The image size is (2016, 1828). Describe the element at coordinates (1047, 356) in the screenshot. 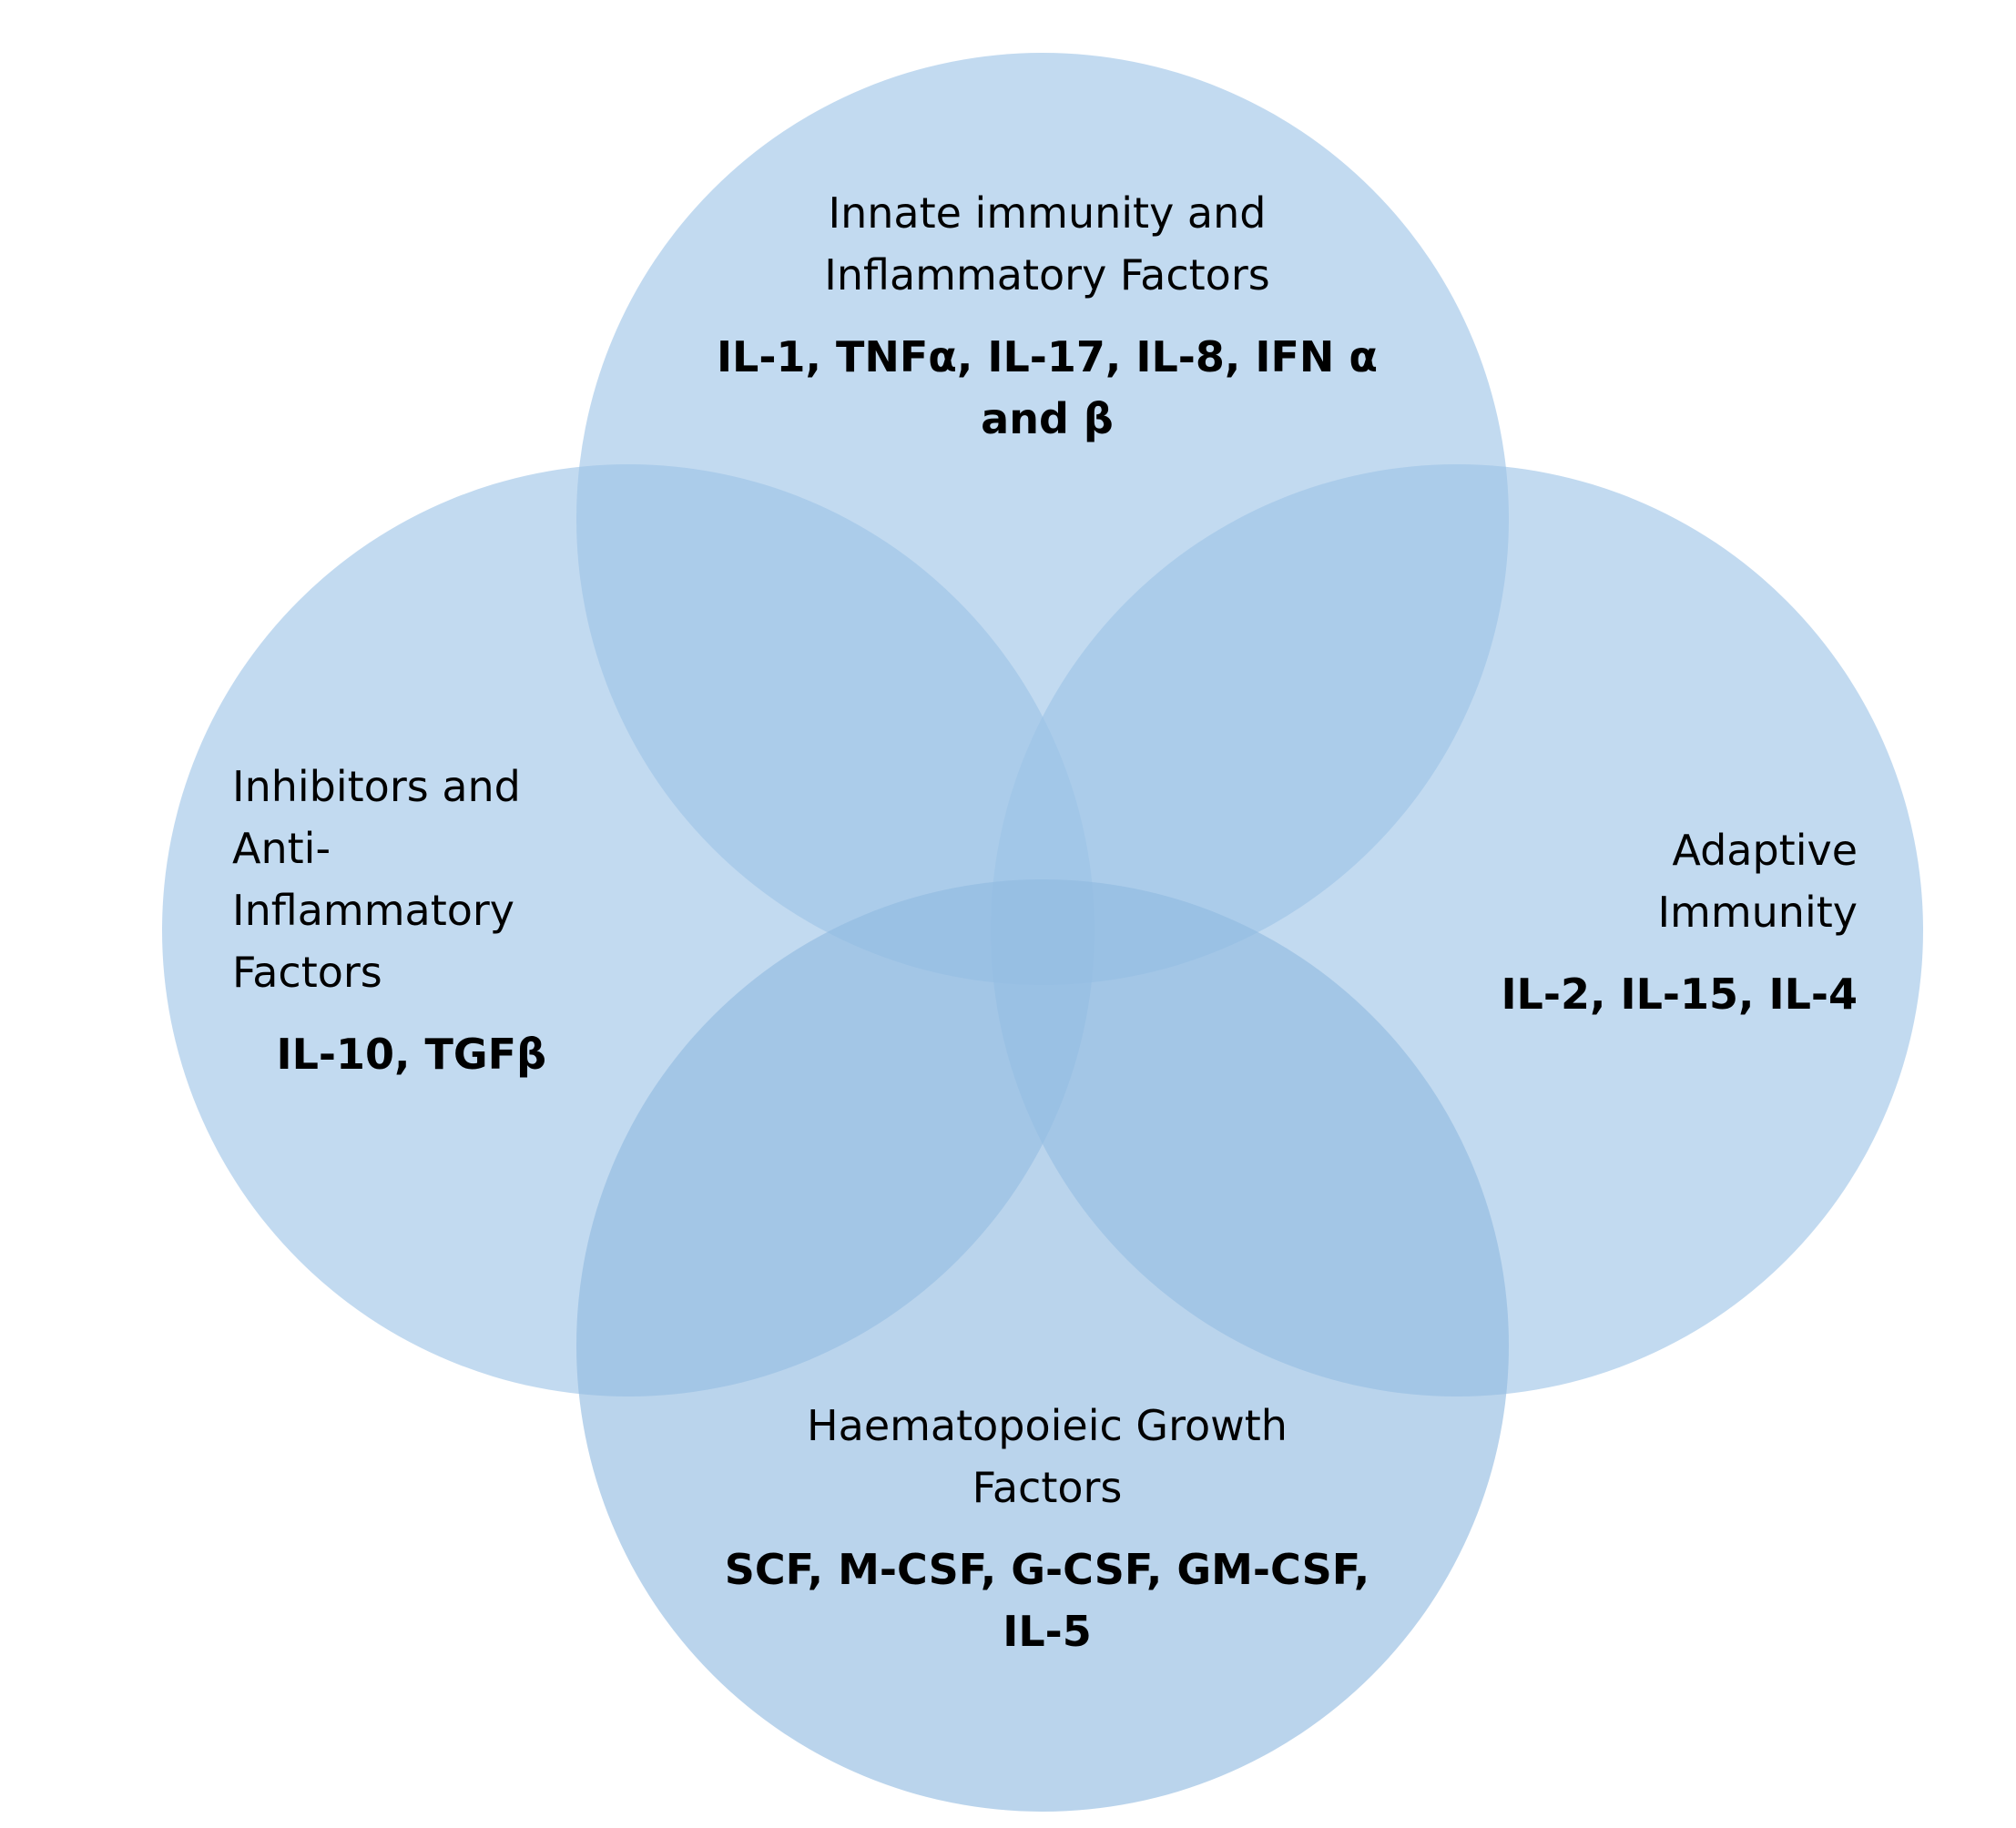

I see `items-line: IL-1, TNFα, IL-17, IL-8, IFN α` at that location.